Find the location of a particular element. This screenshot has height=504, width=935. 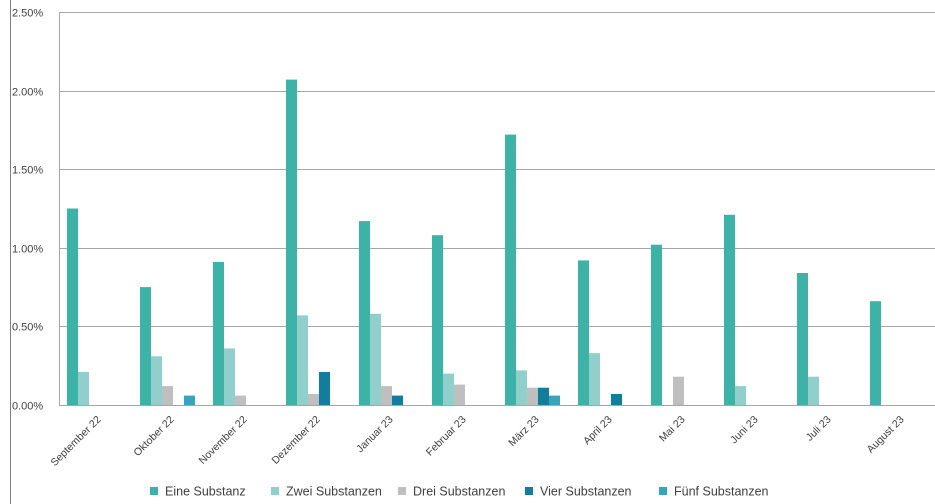

x-tick-label: Juni 23 is located at coordinates (744, 430).